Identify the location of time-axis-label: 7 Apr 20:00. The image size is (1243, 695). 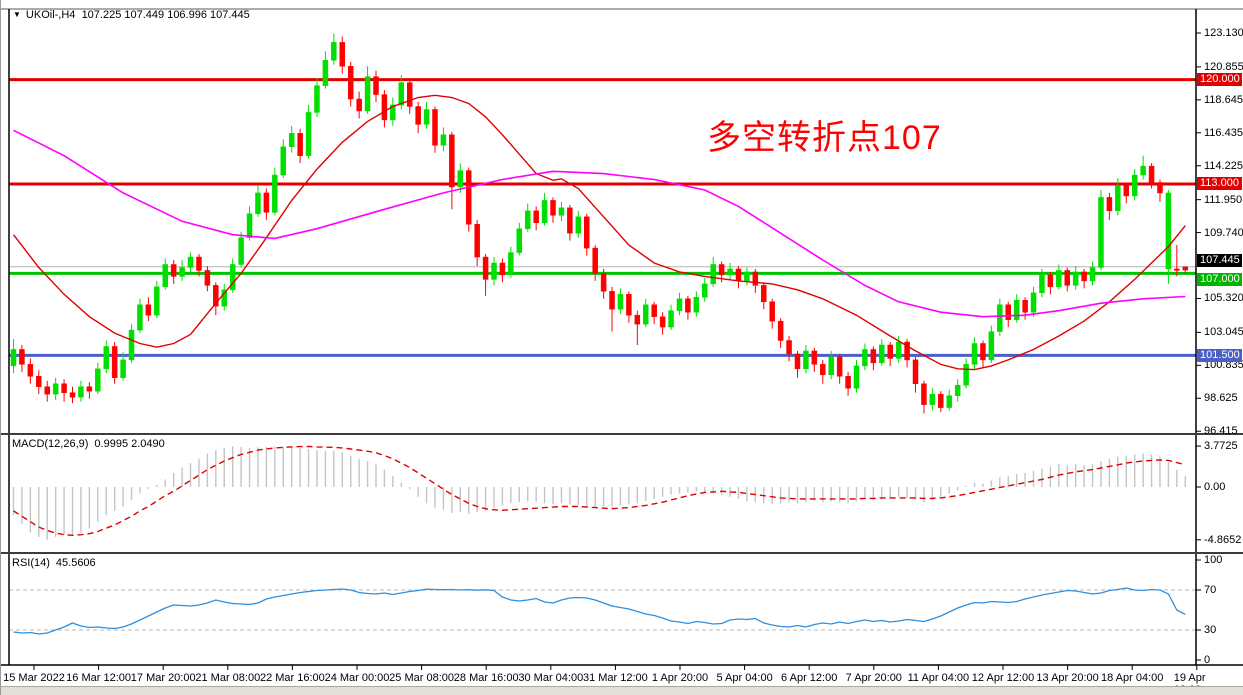
(873, 678).